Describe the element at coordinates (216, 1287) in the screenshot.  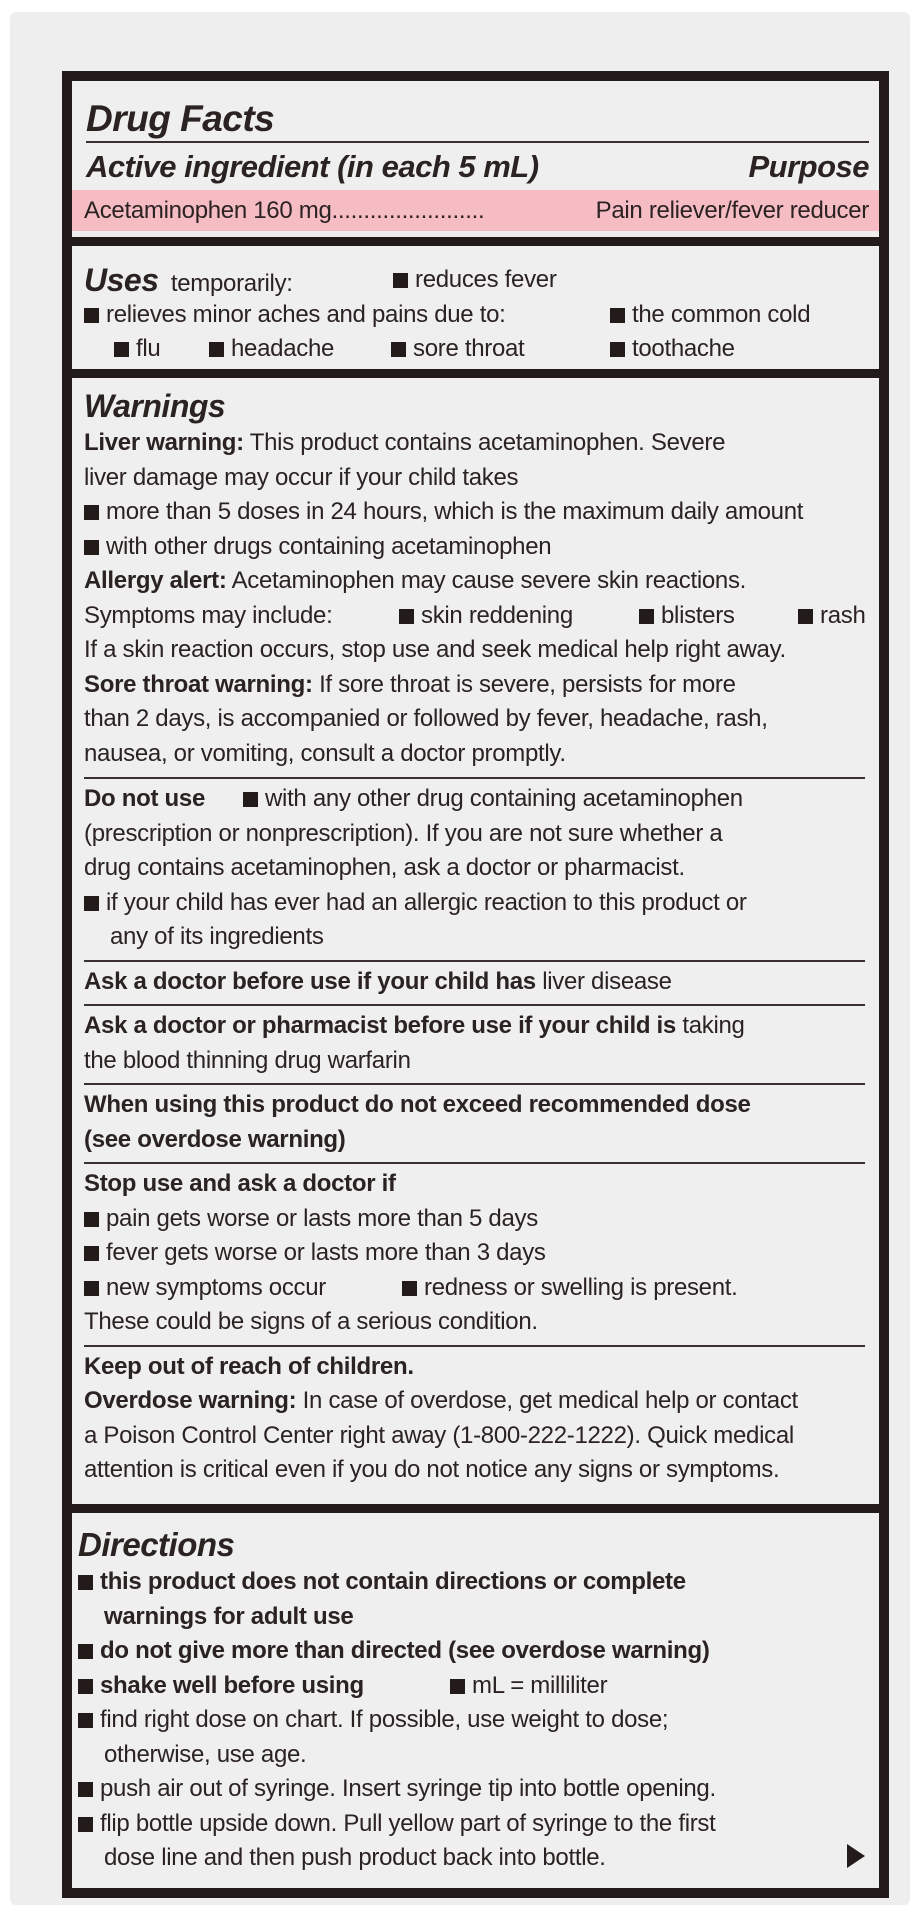
I see `label-text: new symptoms occur` at that location.